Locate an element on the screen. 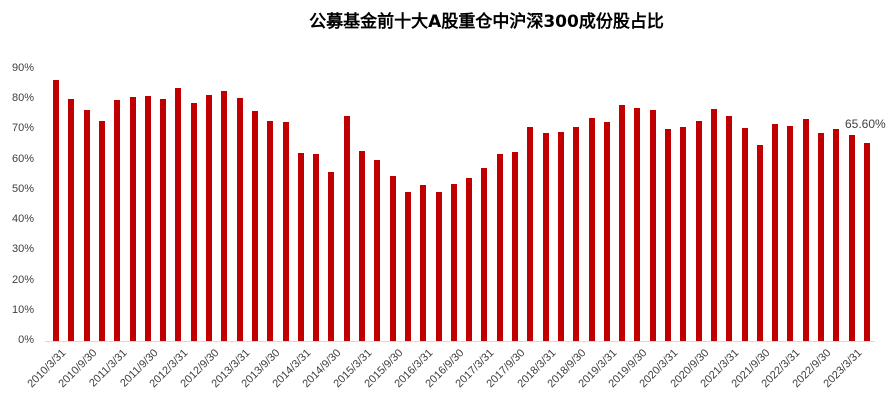  y-tick-label: 50% is located at coordinates (22, 188).